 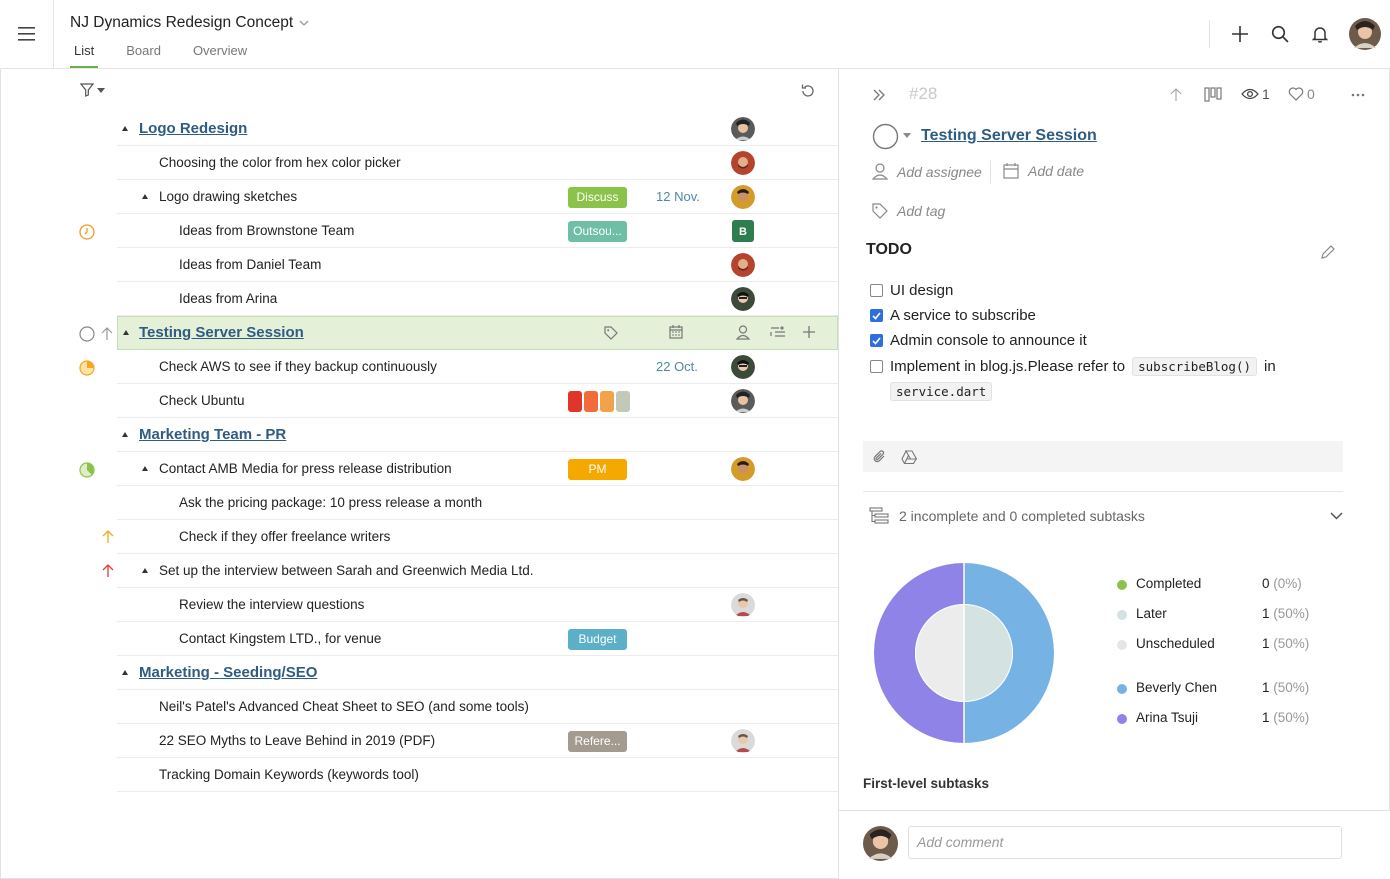 I want to click on calendar-icon, so click(x=676, y=332).